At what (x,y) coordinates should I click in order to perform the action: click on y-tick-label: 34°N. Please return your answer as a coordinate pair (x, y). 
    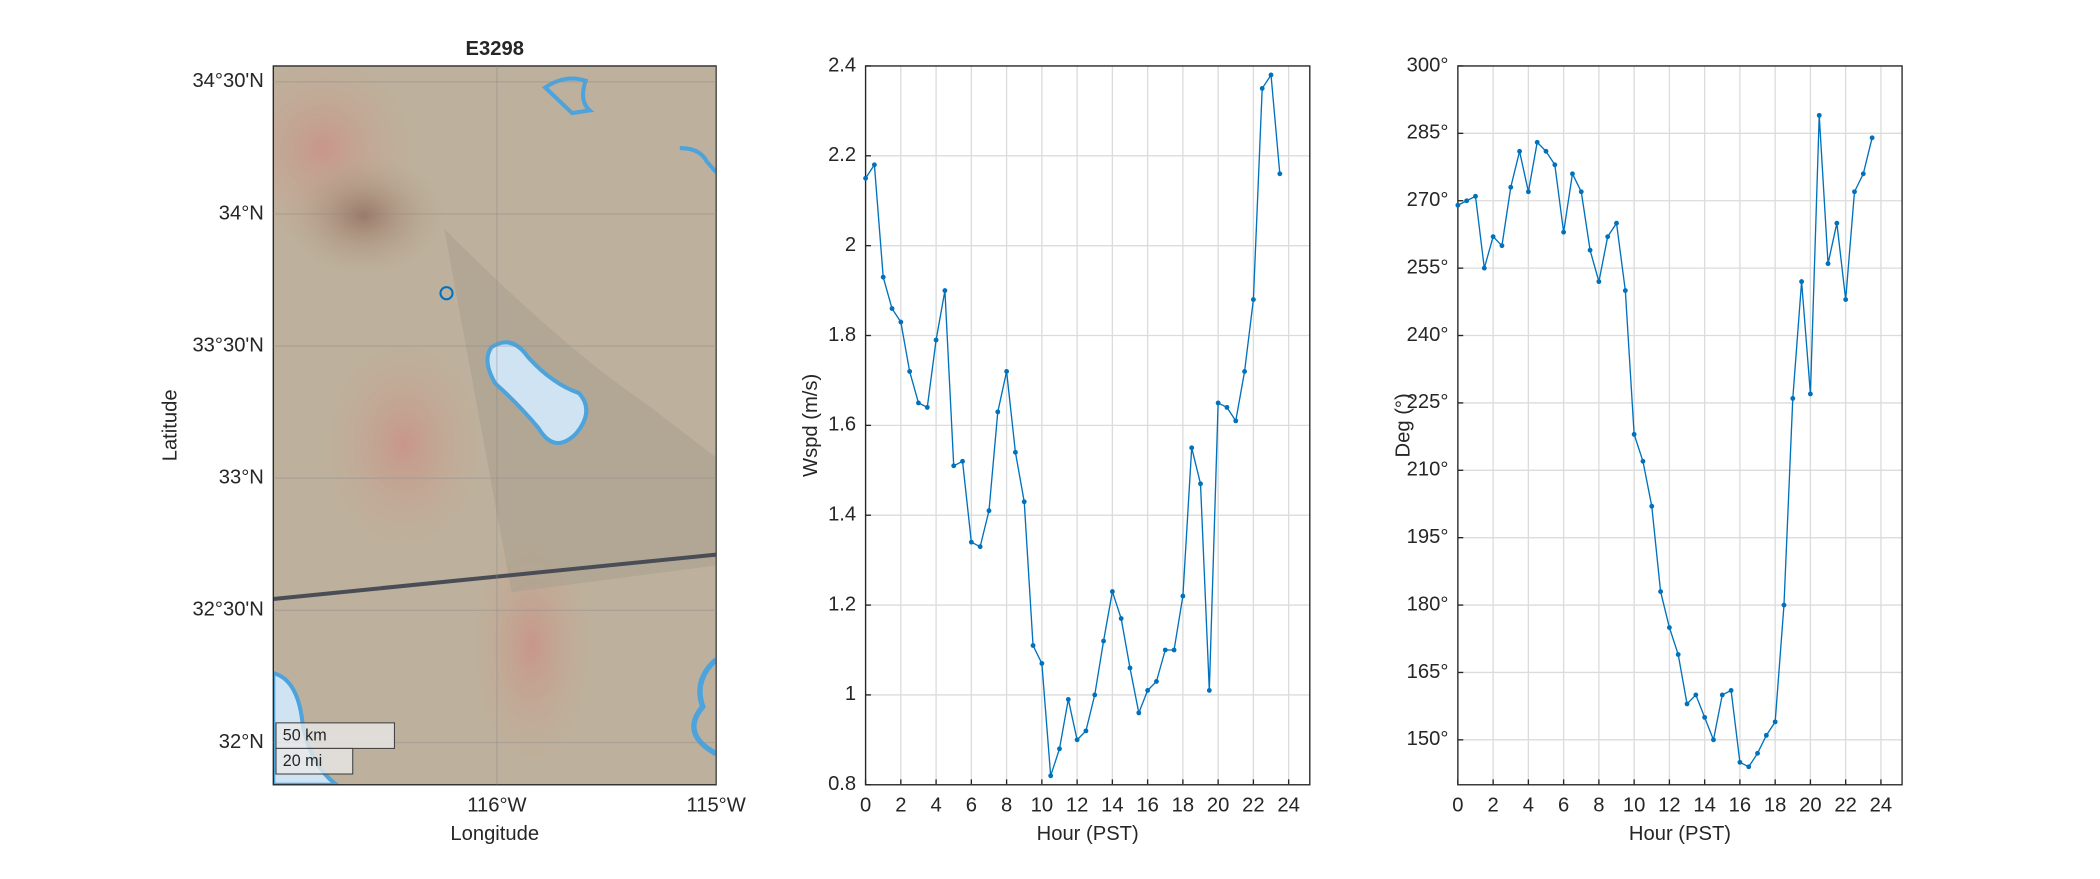
    Looking at the image, I should click on (241, 213).